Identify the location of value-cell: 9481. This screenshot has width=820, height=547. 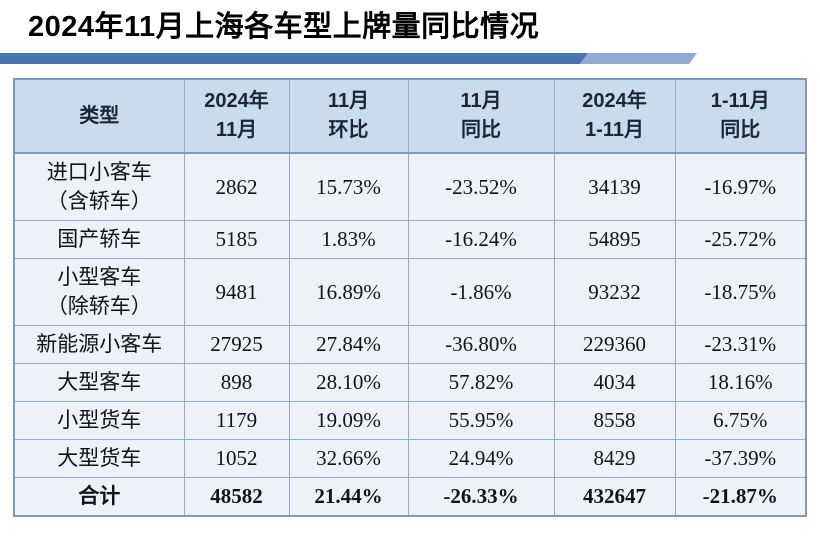
(236, 292).